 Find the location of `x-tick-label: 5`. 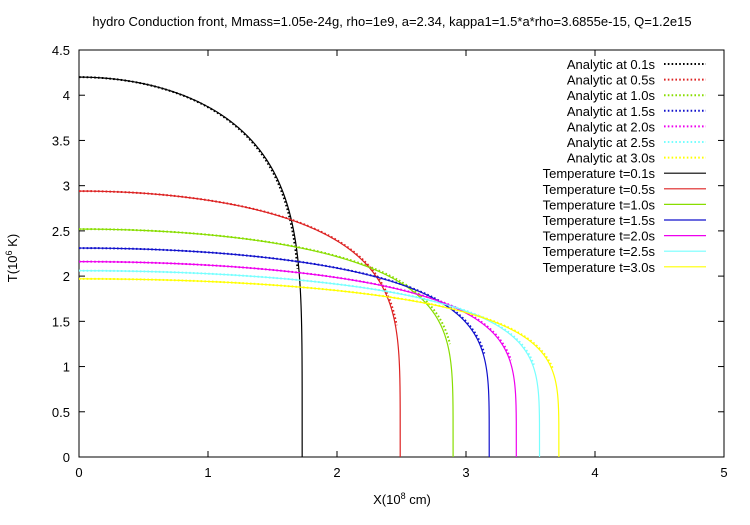

x-tick-label: 5 is located at coordinates (723, 472).